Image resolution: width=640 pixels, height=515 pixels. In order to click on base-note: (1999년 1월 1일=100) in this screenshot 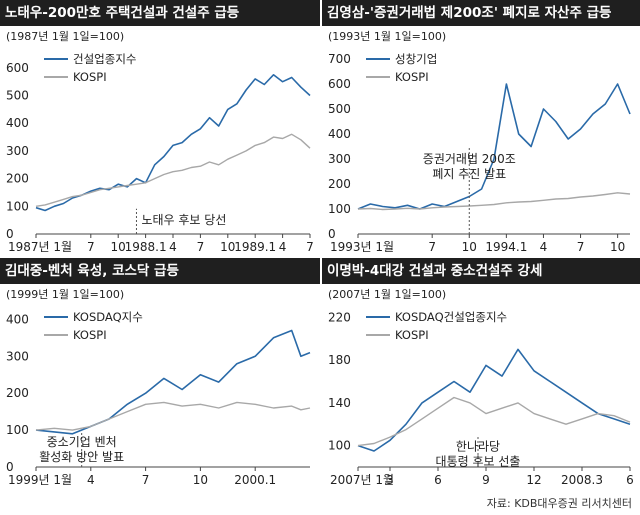, I will do `click(65, 294)`.